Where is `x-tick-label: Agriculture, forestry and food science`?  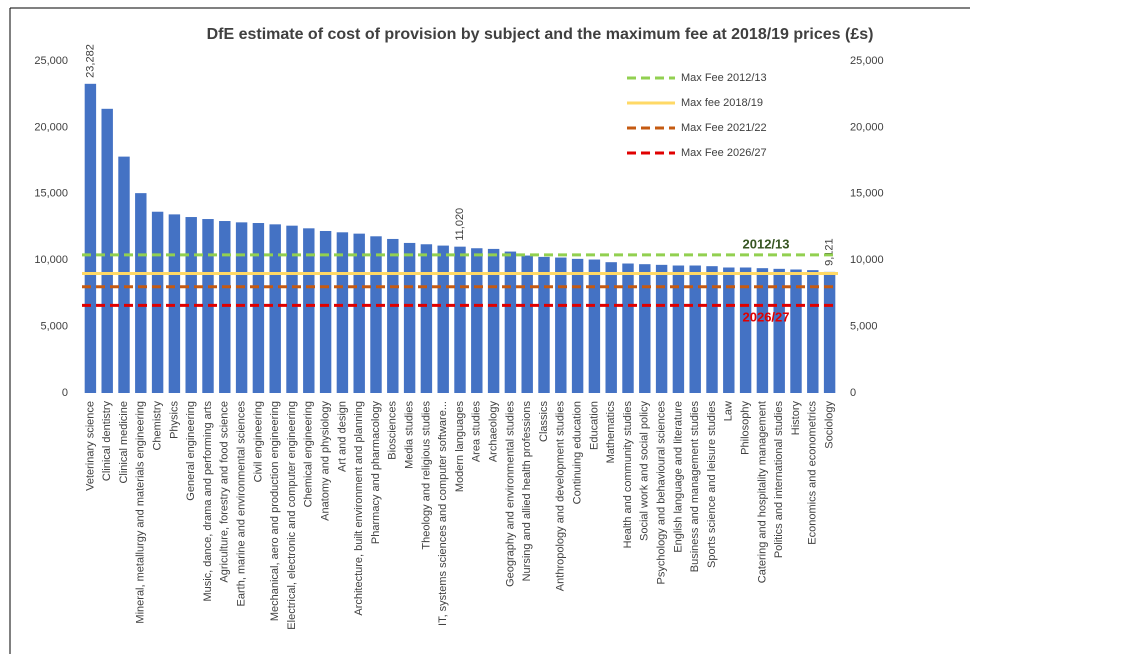
x-tick-label: Agriculture, forestry and food science is located at coordinates (225, 492).